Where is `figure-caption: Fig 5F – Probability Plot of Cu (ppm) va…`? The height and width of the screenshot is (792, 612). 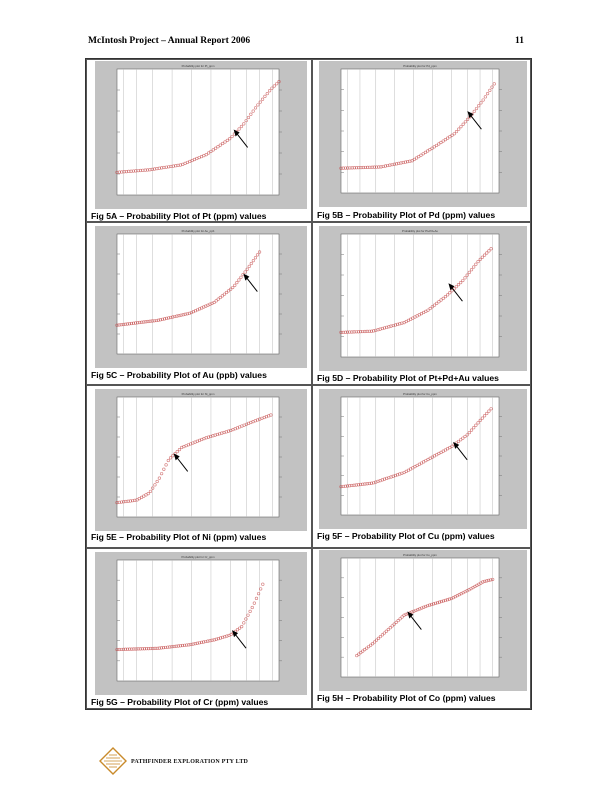
figure-caption: Fig 5F – Probability Plot of Cu (ppm) va… is located at coordinates (406, 536).